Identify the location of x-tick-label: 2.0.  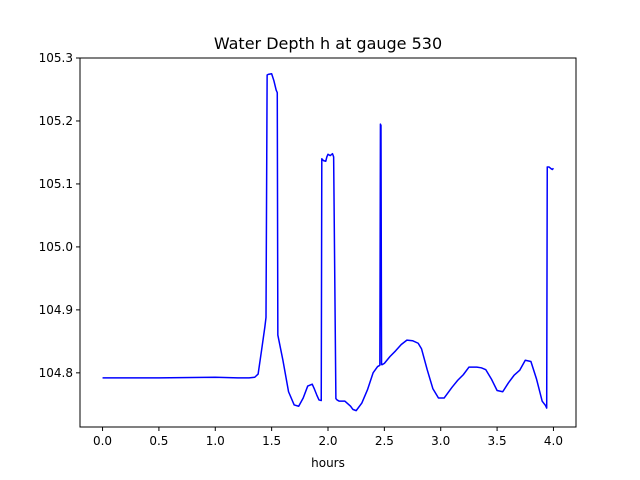
(327, 441).